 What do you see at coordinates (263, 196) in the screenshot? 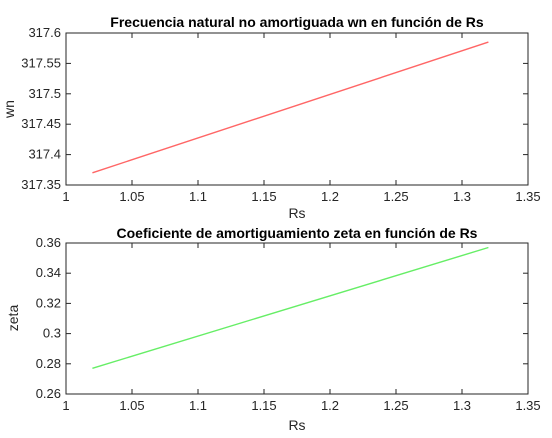
I see `x-tick-label-wn: 1.15` at bounding box center [263, 196].